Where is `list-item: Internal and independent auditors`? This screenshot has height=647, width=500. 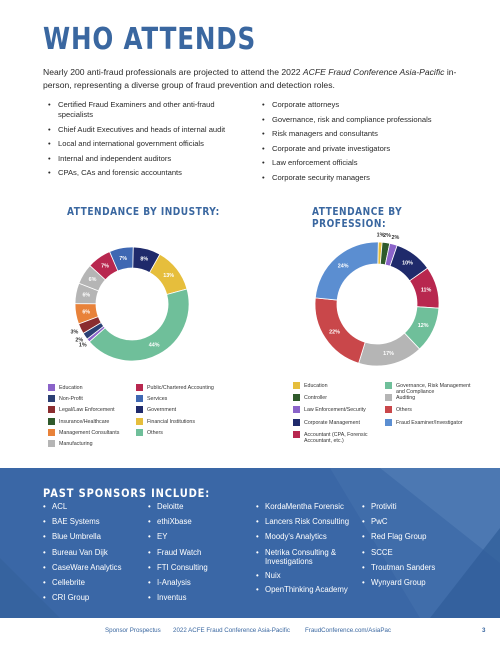
list-item: Internal and independent auditors is located at coordinates (143, 159).